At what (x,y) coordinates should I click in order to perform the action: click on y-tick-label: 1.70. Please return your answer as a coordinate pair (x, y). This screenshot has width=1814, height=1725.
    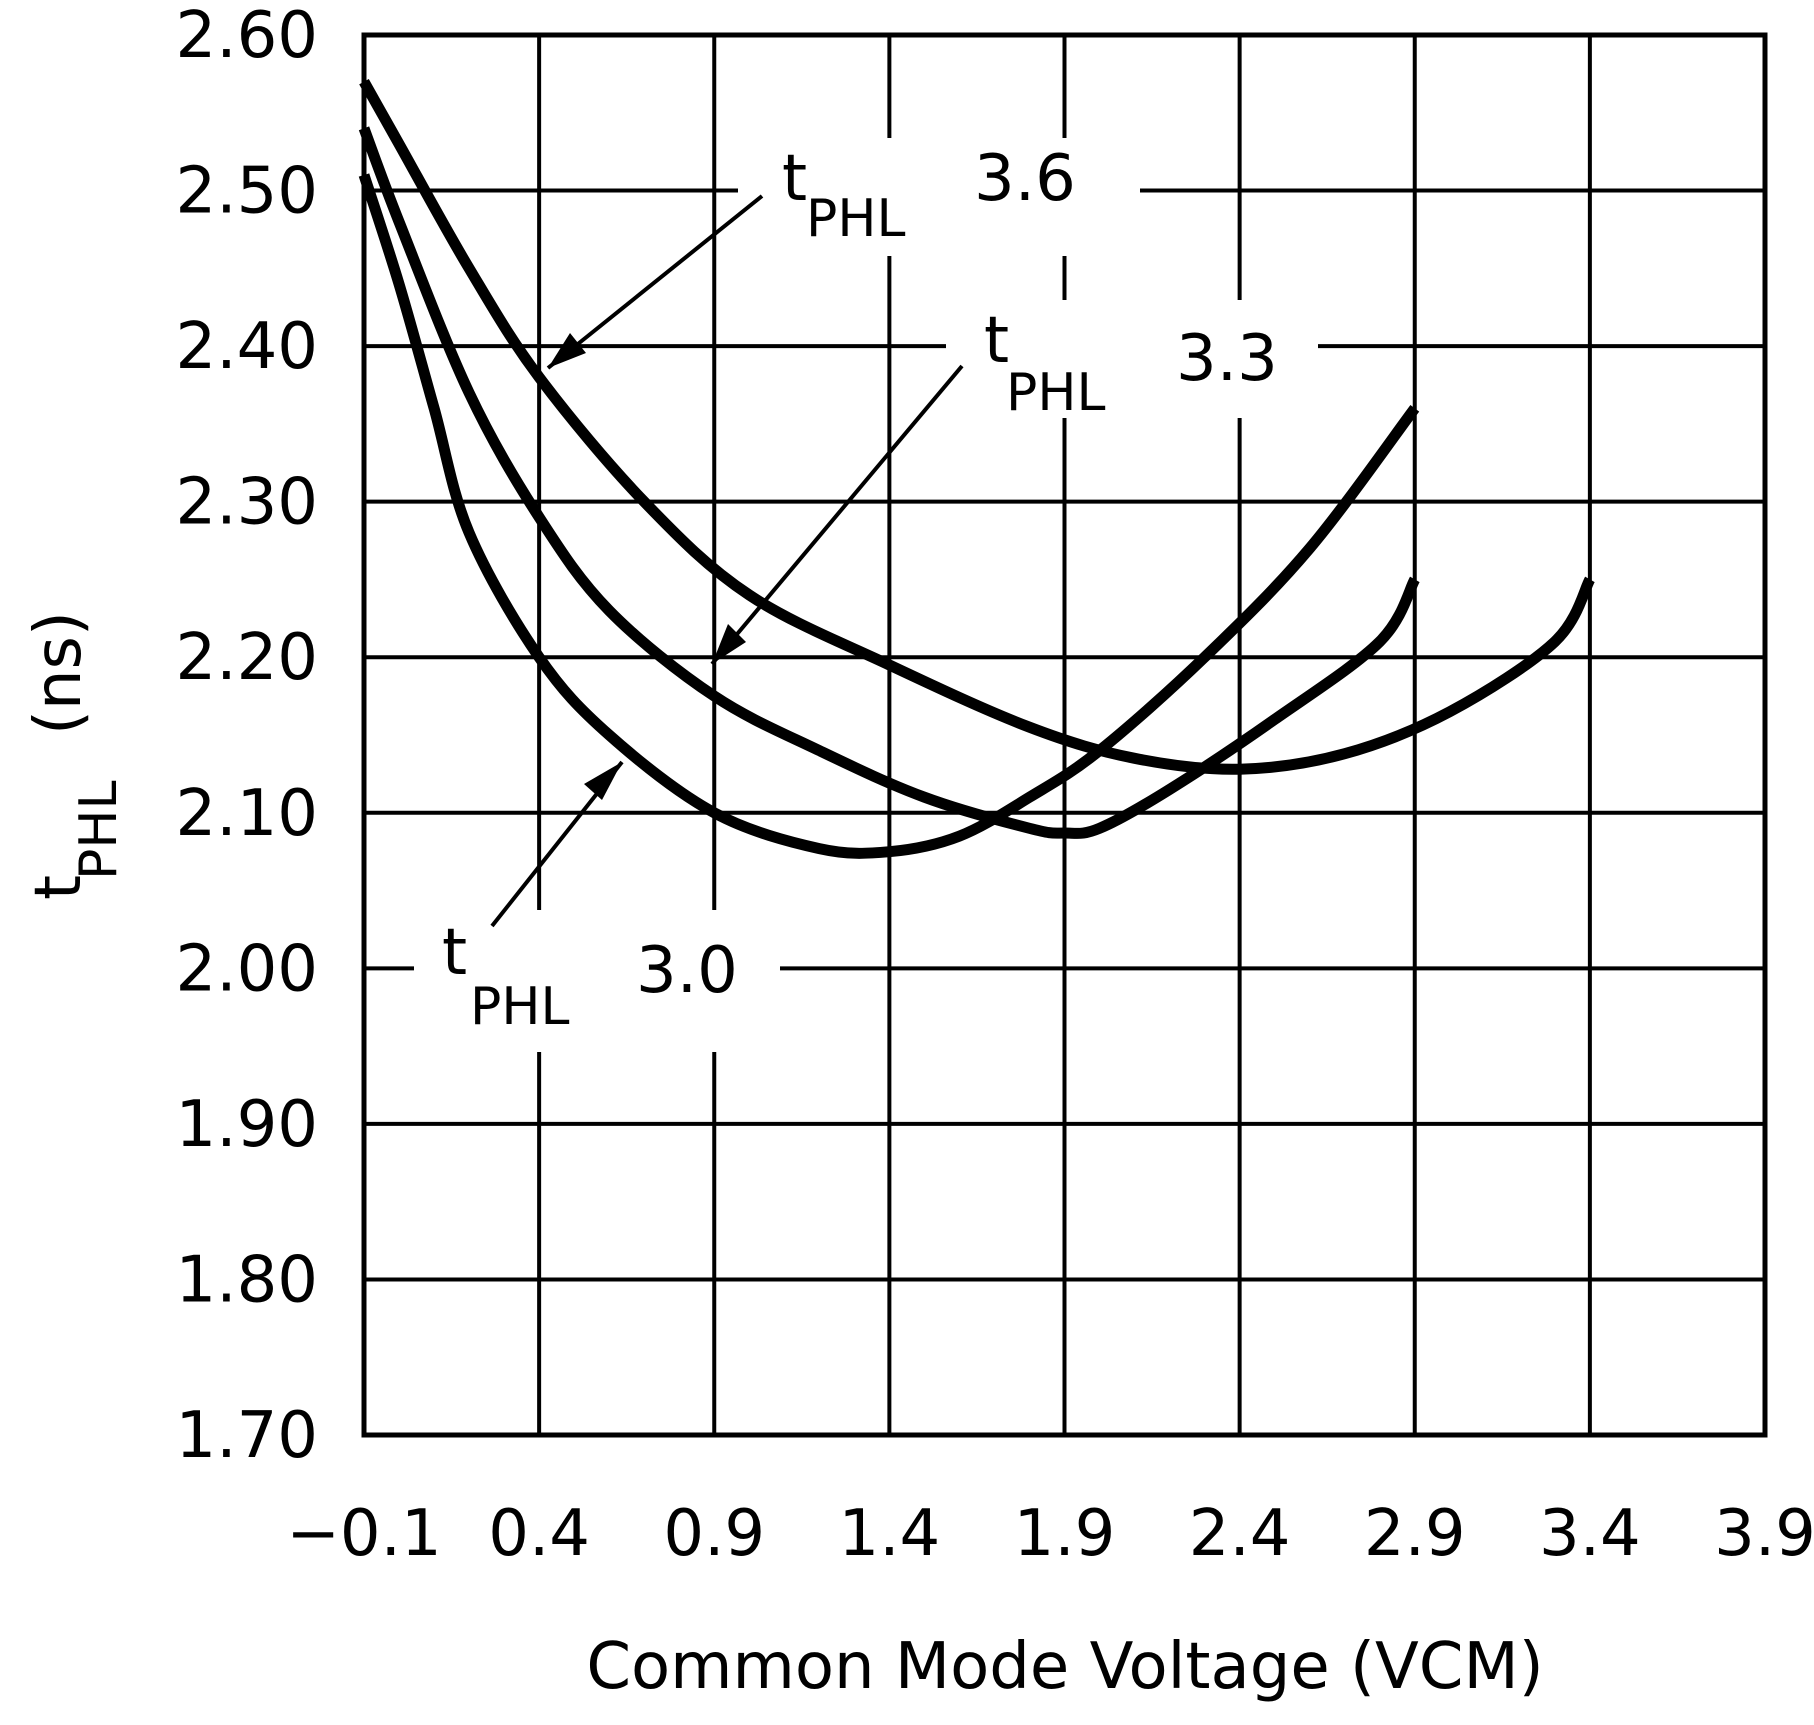
    Looking at the image, I should click on (247, 1436).